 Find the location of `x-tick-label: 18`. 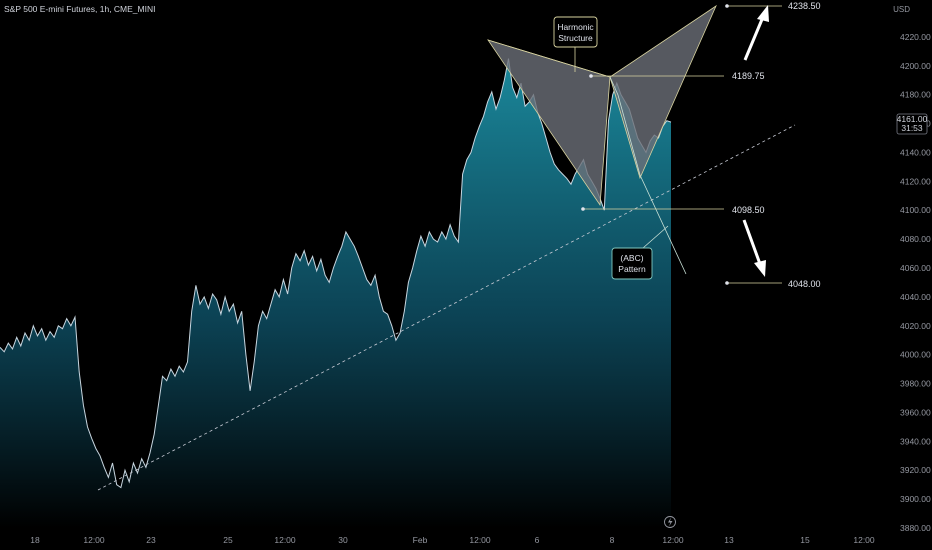

x-tick-label: 18 is located at coordinates (35, 540).